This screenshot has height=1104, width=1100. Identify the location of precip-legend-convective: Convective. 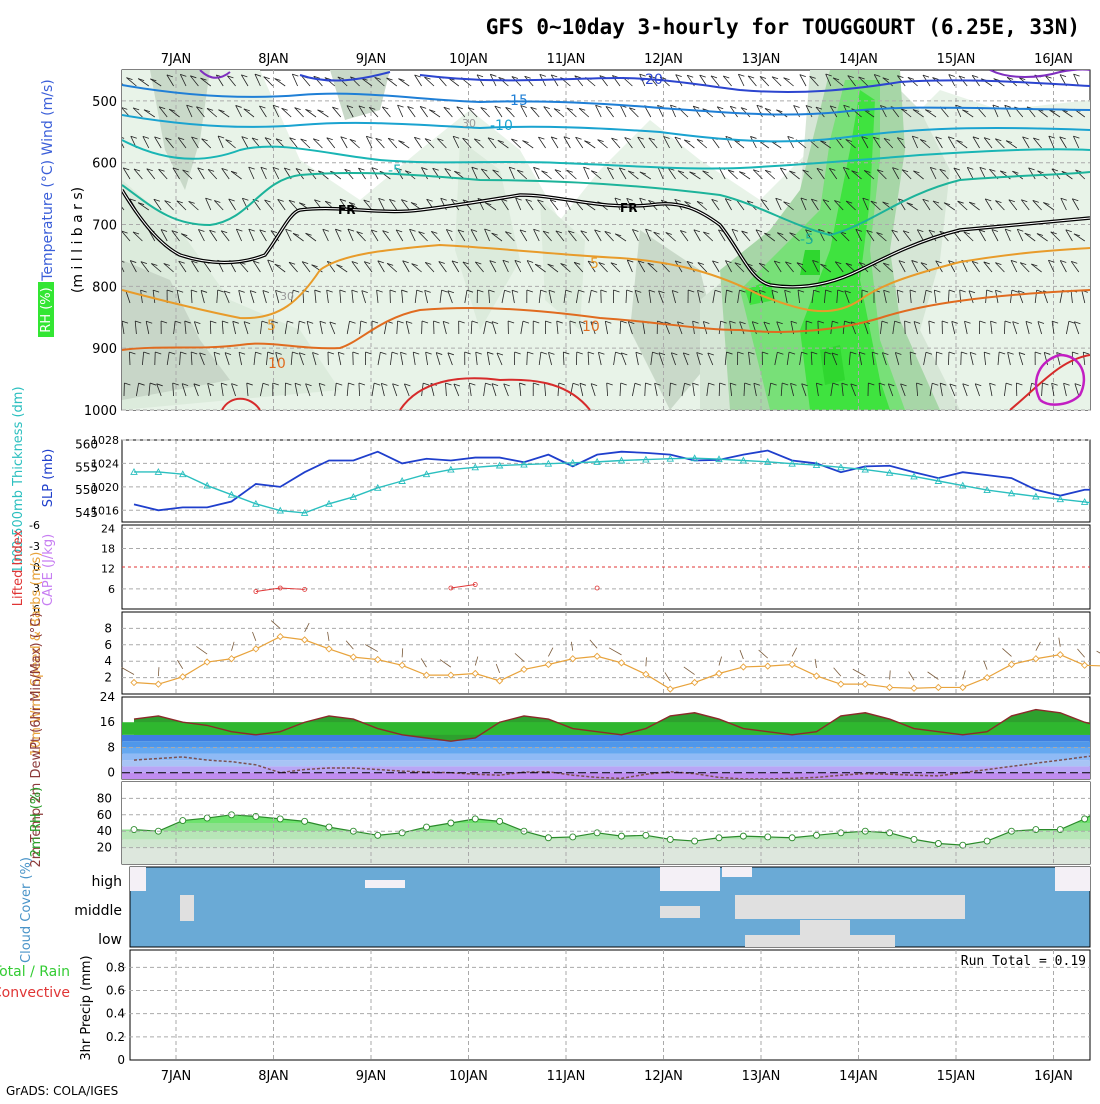
(35, 993).